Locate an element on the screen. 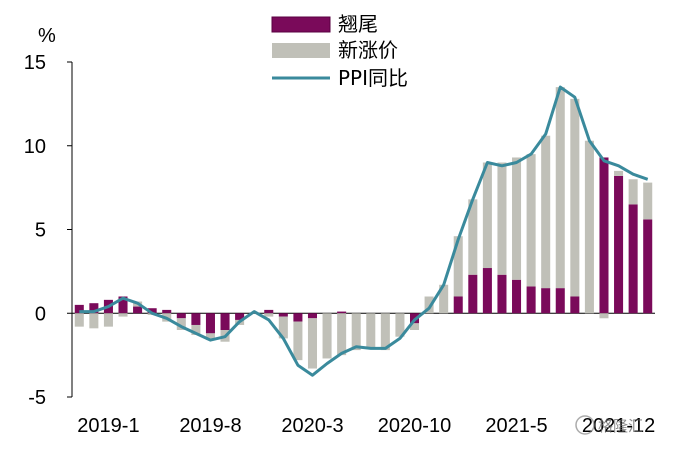 This screenshot has height=452, width=679. legend-label: PPI同比 is located at coordinates (373, 78).